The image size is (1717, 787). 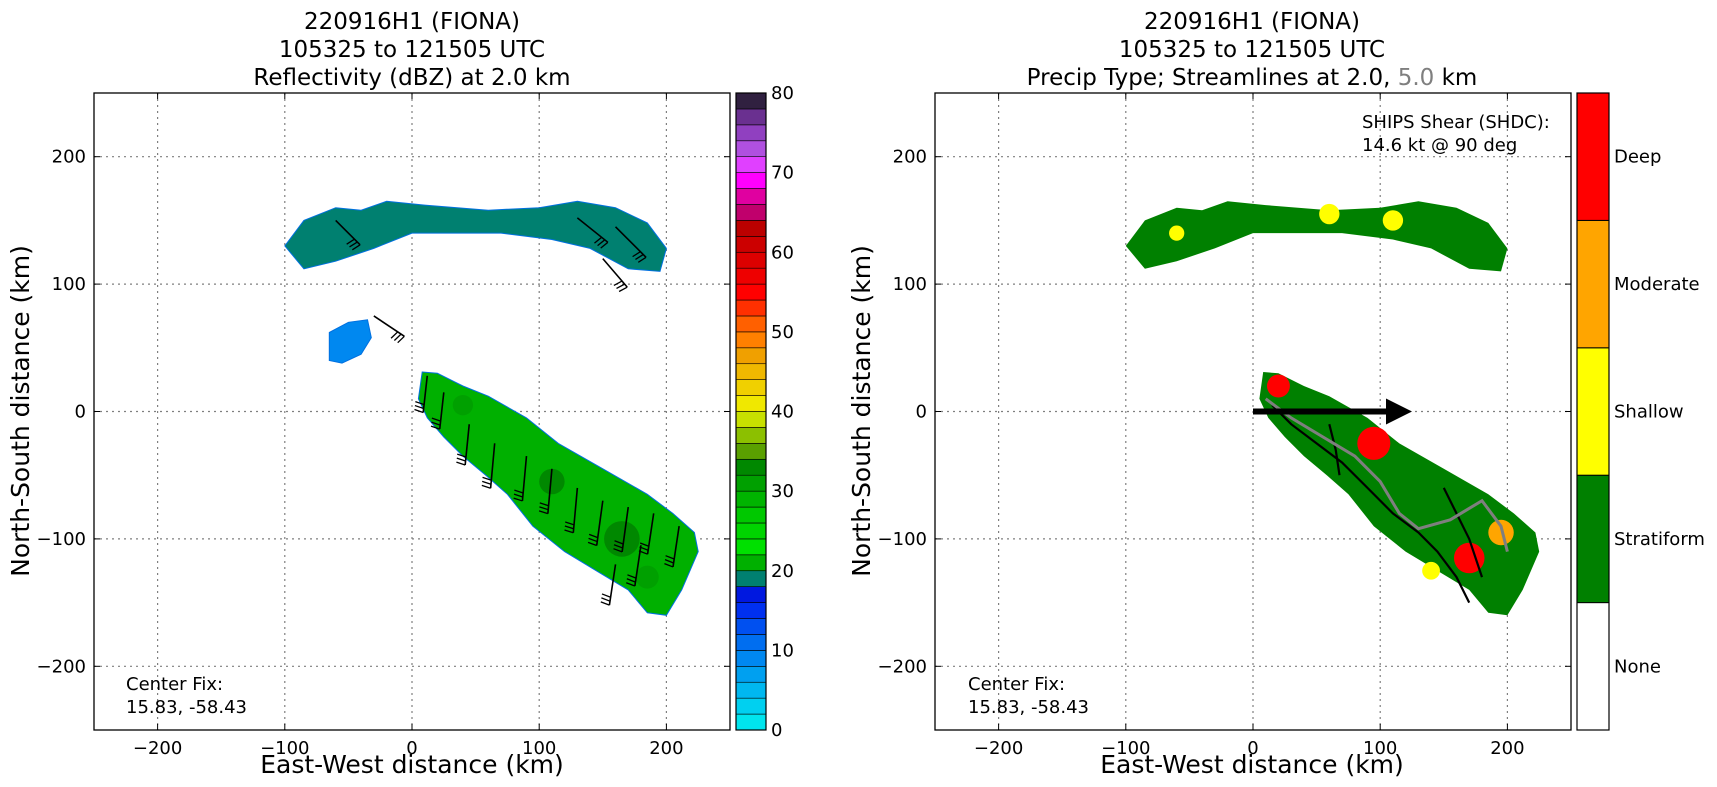 I want to click on left-x-tick-label: −100, so click(x=284, y=748).